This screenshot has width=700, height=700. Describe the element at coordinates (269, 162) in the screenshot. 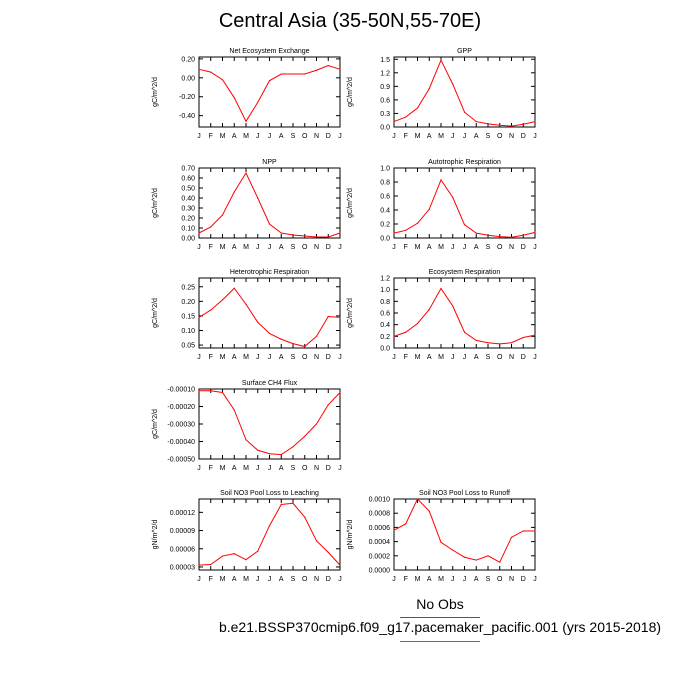

I see `panel-title: NPP` at that location.